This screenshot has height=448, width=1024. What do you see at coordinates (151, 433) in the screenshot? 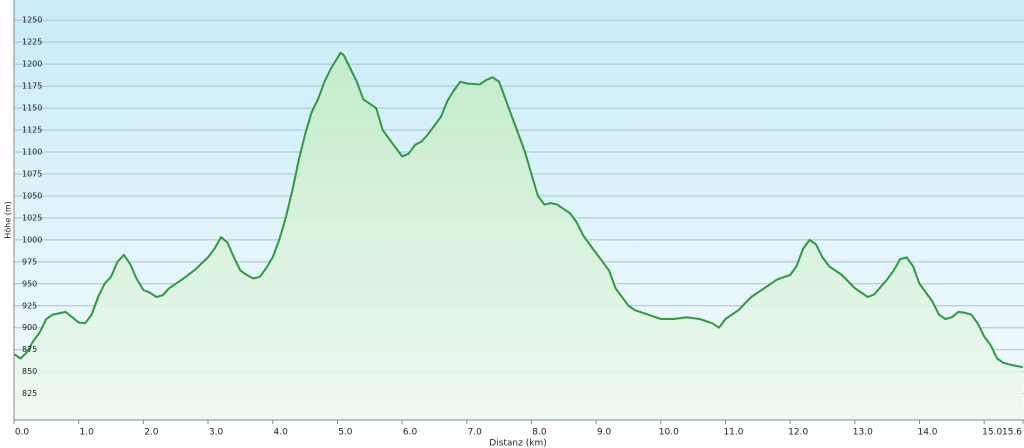
I see `x-tick-label: 2.0` at bounding box center [151, 433].